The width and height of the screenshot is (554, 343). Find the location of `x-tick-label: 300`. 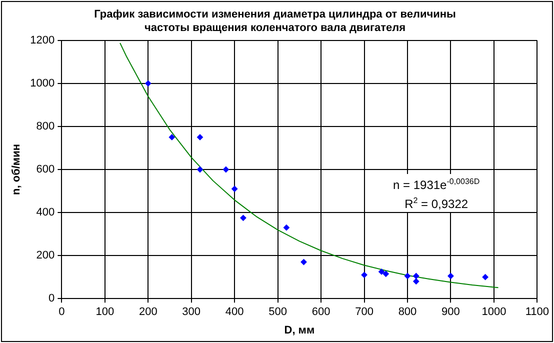

x-tick-label: 300 is located at coordinates (191, 312).